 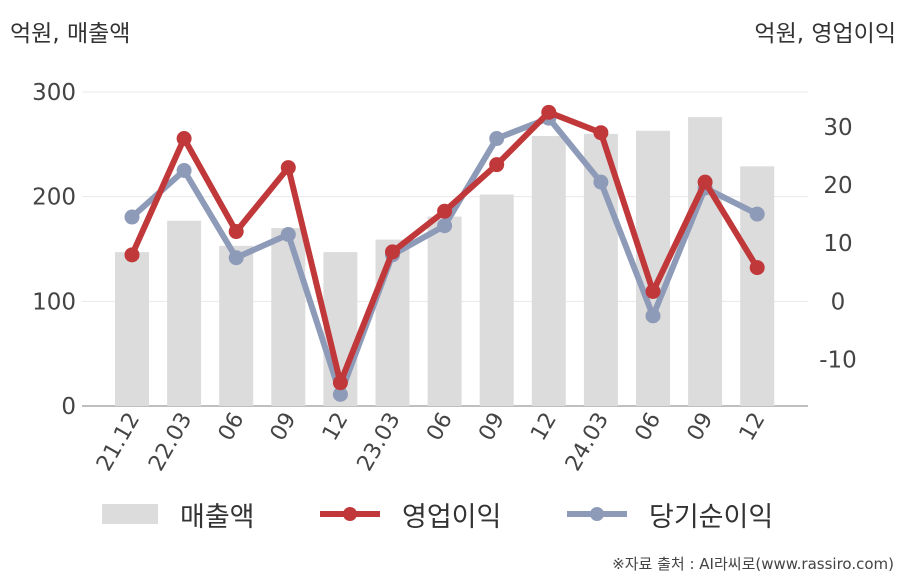 I want to click on x-tick-label: 22.03, so click(x=170, y=442).